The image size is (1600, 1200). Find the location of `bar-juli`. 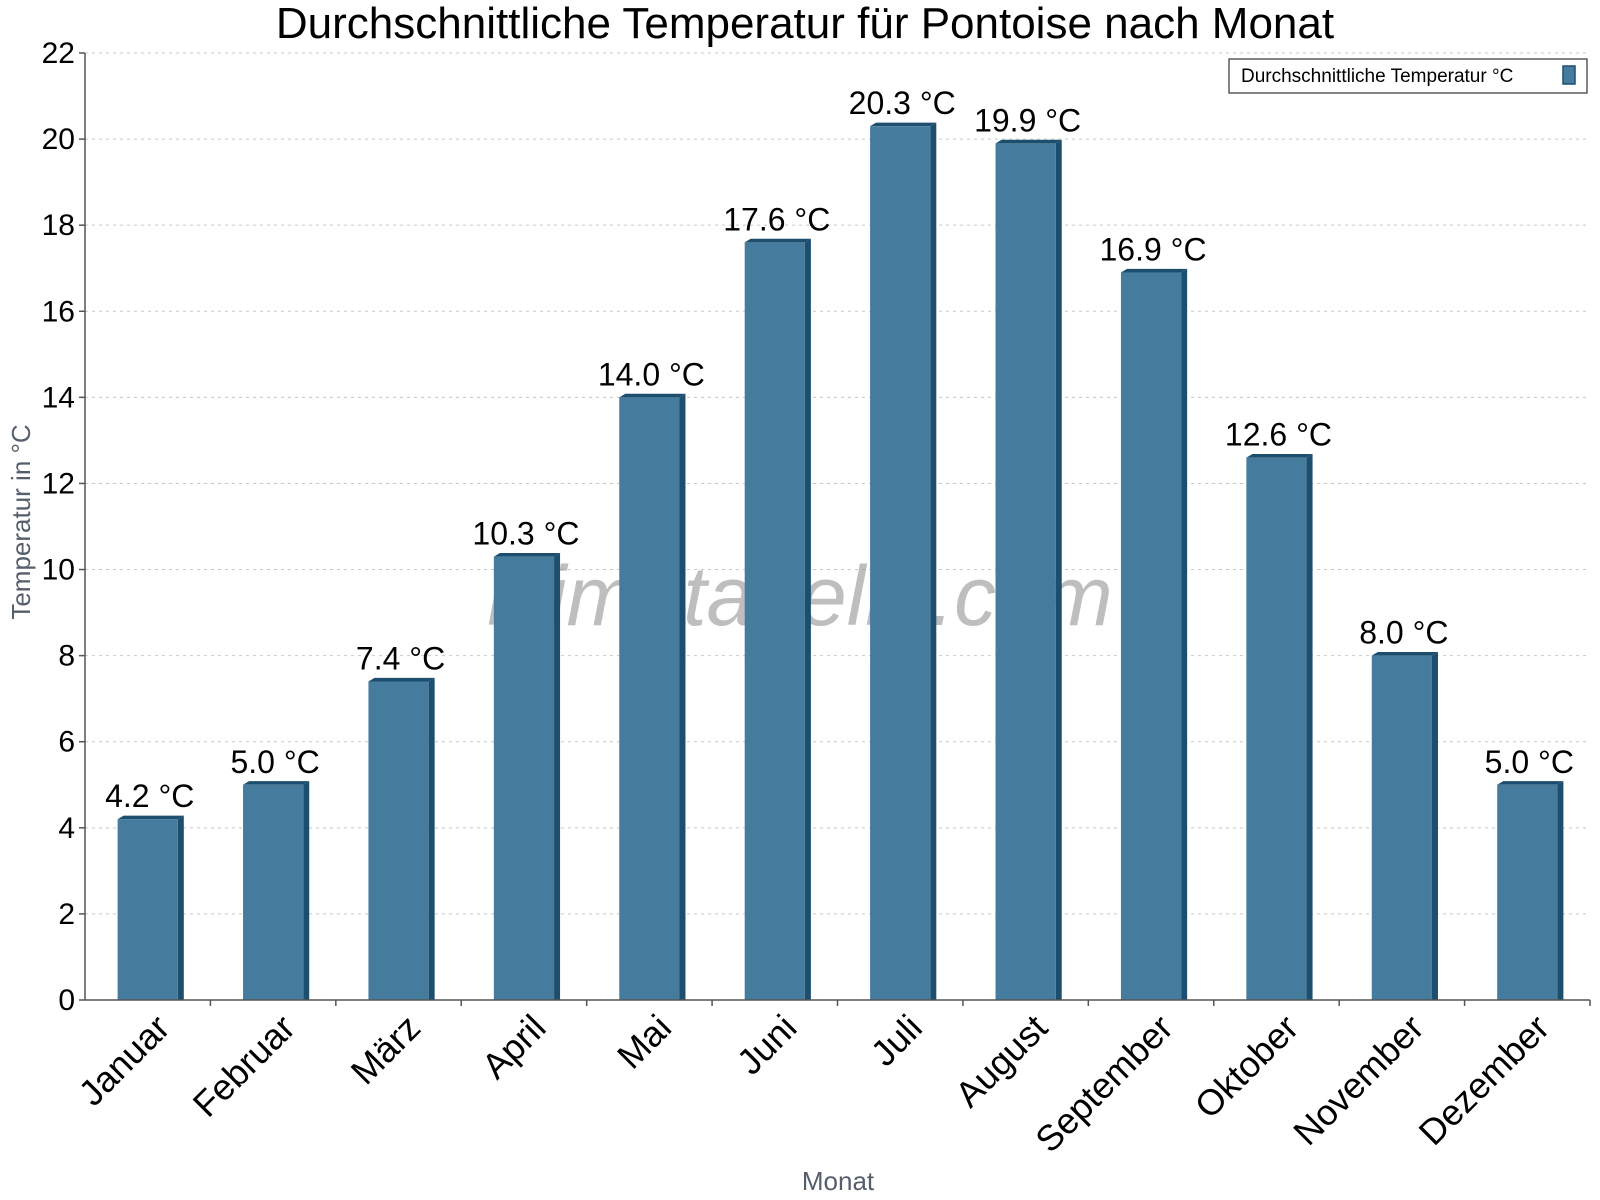

bar-juli is located at coordinates (903, 561).